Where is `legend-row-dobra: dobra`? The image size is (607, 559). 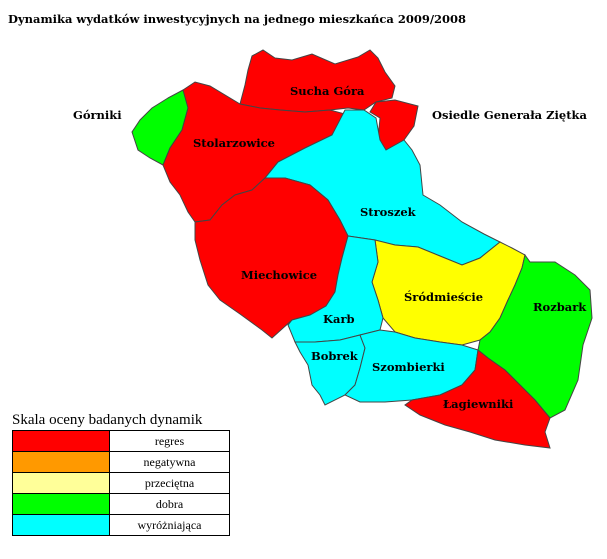 legend-row-dobra: dobra is located at coordinates (121, 504).